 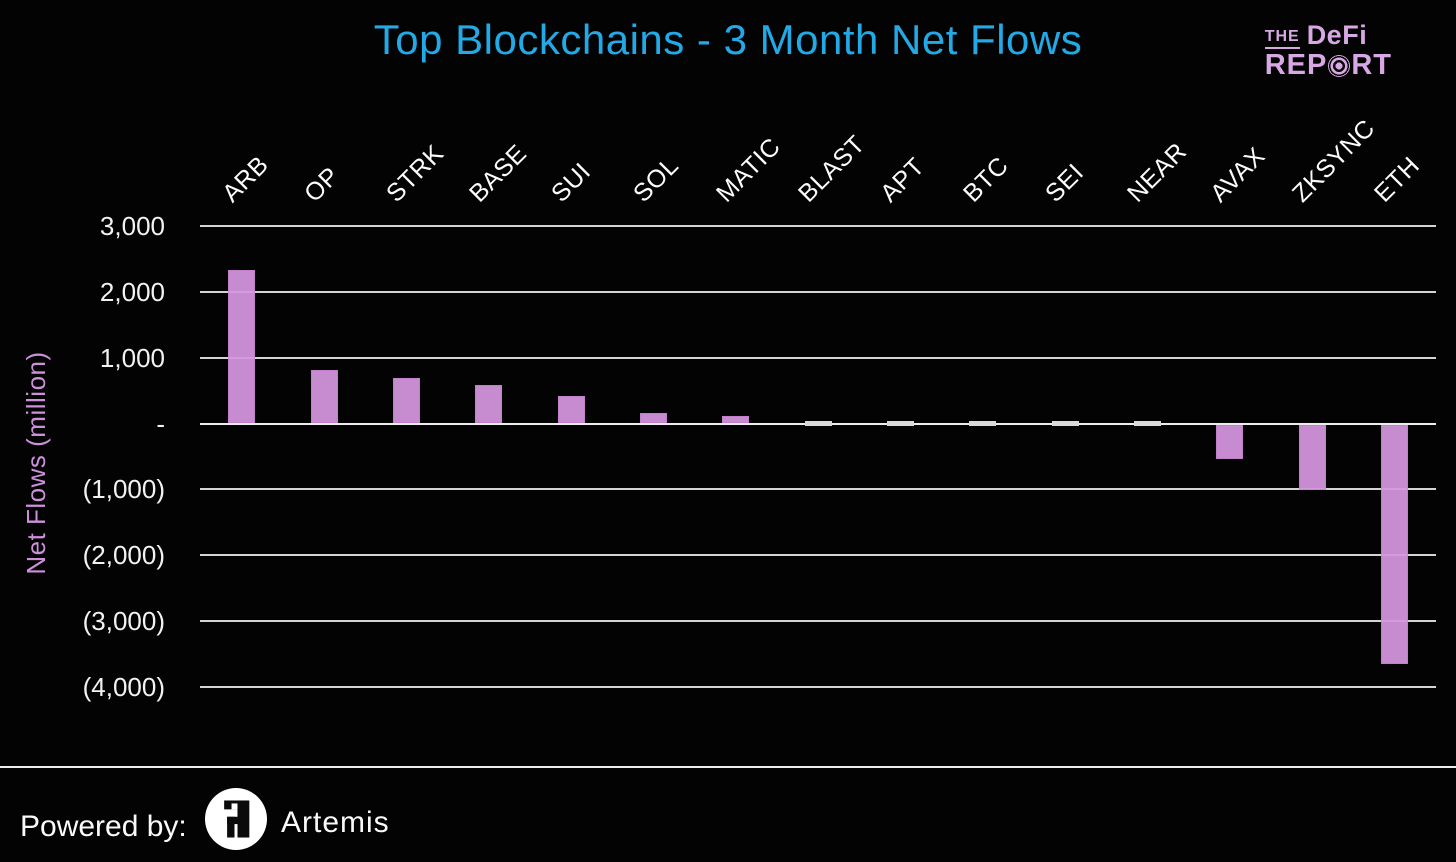 I want to click on defi-logo-line1: THE DeFi, so click(x=1328, y=35).